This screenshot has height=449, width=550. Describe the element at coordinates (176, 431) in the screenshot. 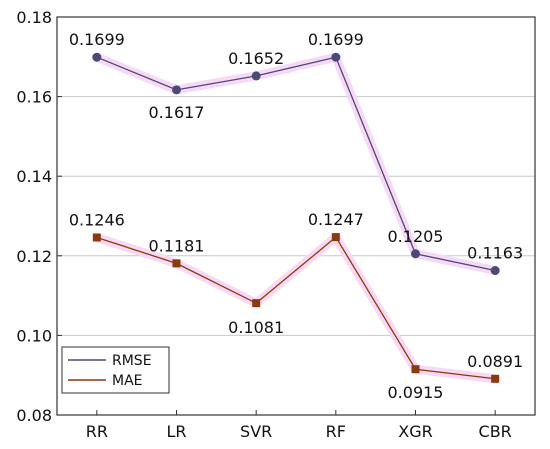

I see `x-tick-label: LR` at that location.